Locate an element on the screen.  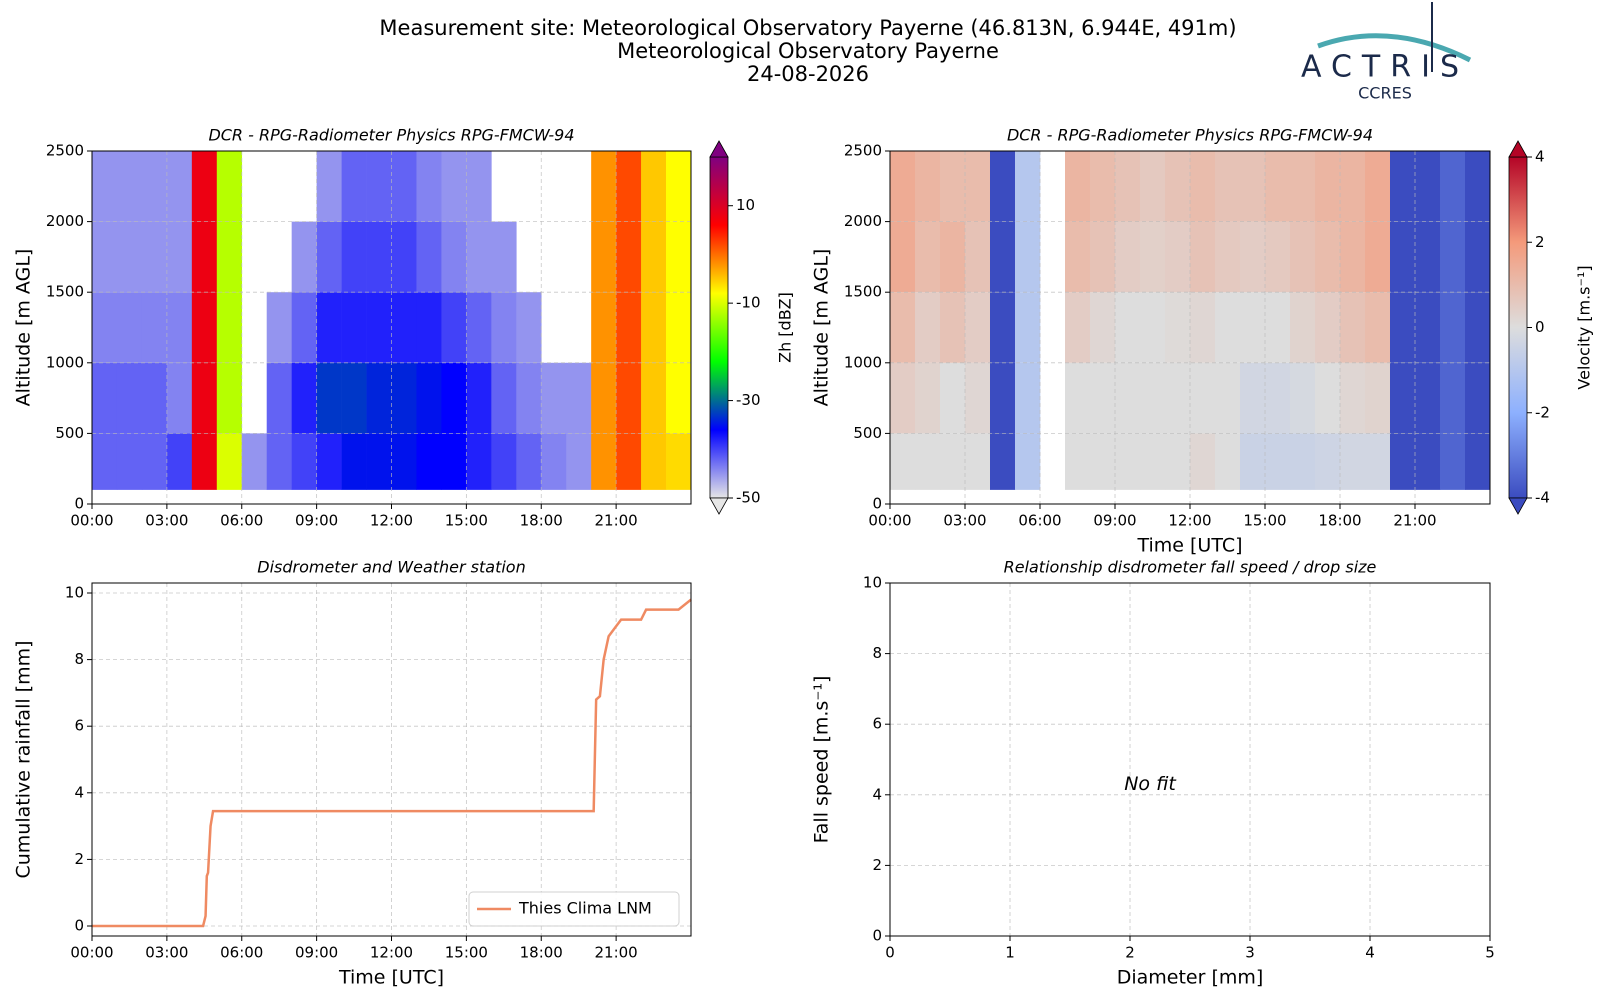
legend-box is located at coordinates (574, 909).